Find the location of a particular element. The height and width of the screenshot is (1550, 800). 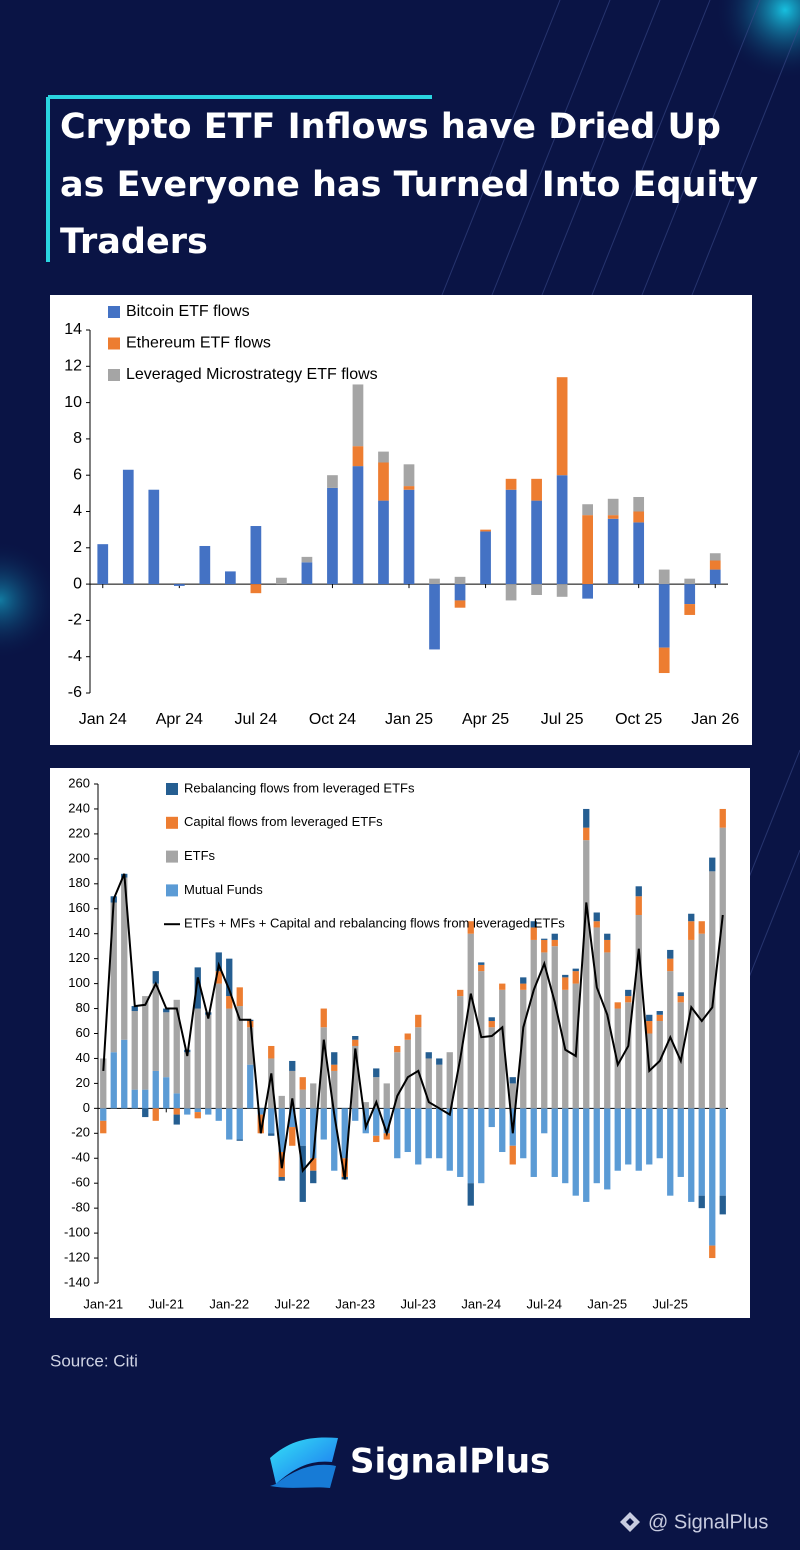

y-tick-label: -60 is located at coordinates (80, 1182).